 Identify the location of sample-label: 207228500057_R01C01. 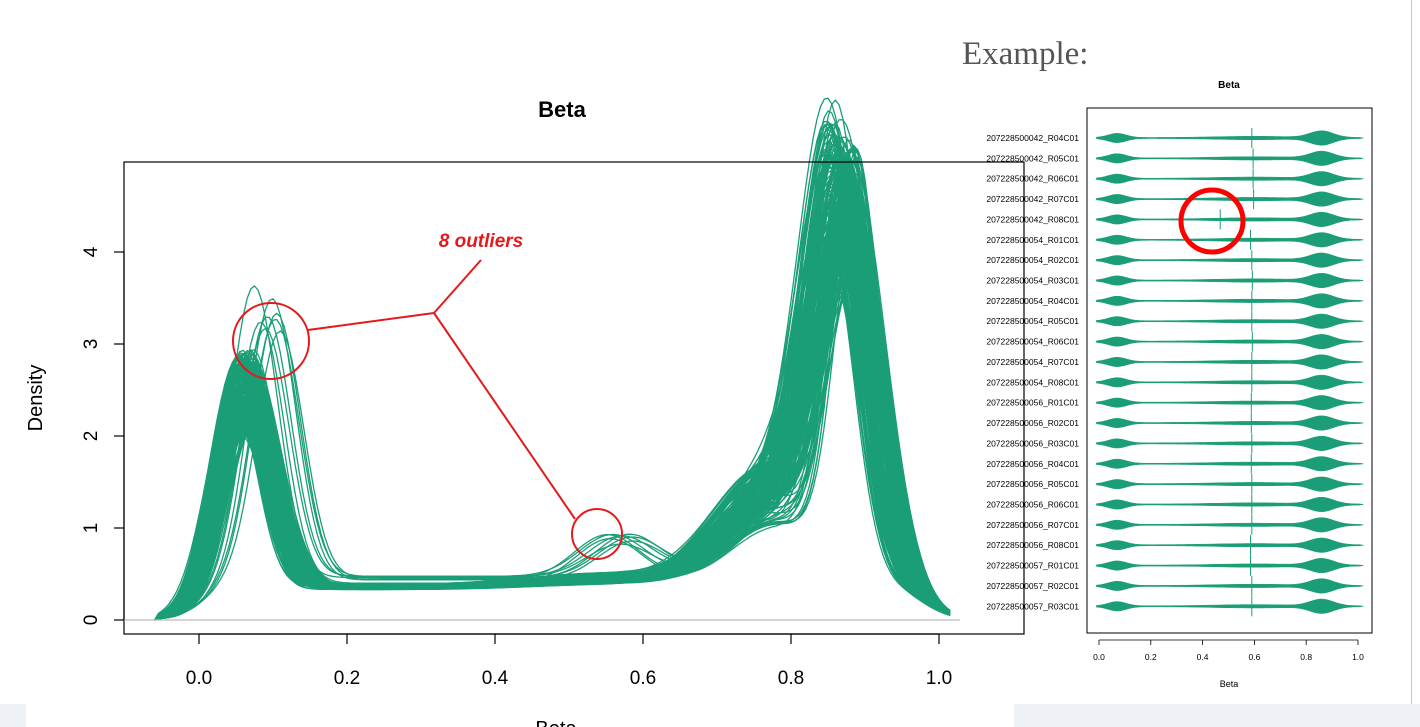
(1032, 566).